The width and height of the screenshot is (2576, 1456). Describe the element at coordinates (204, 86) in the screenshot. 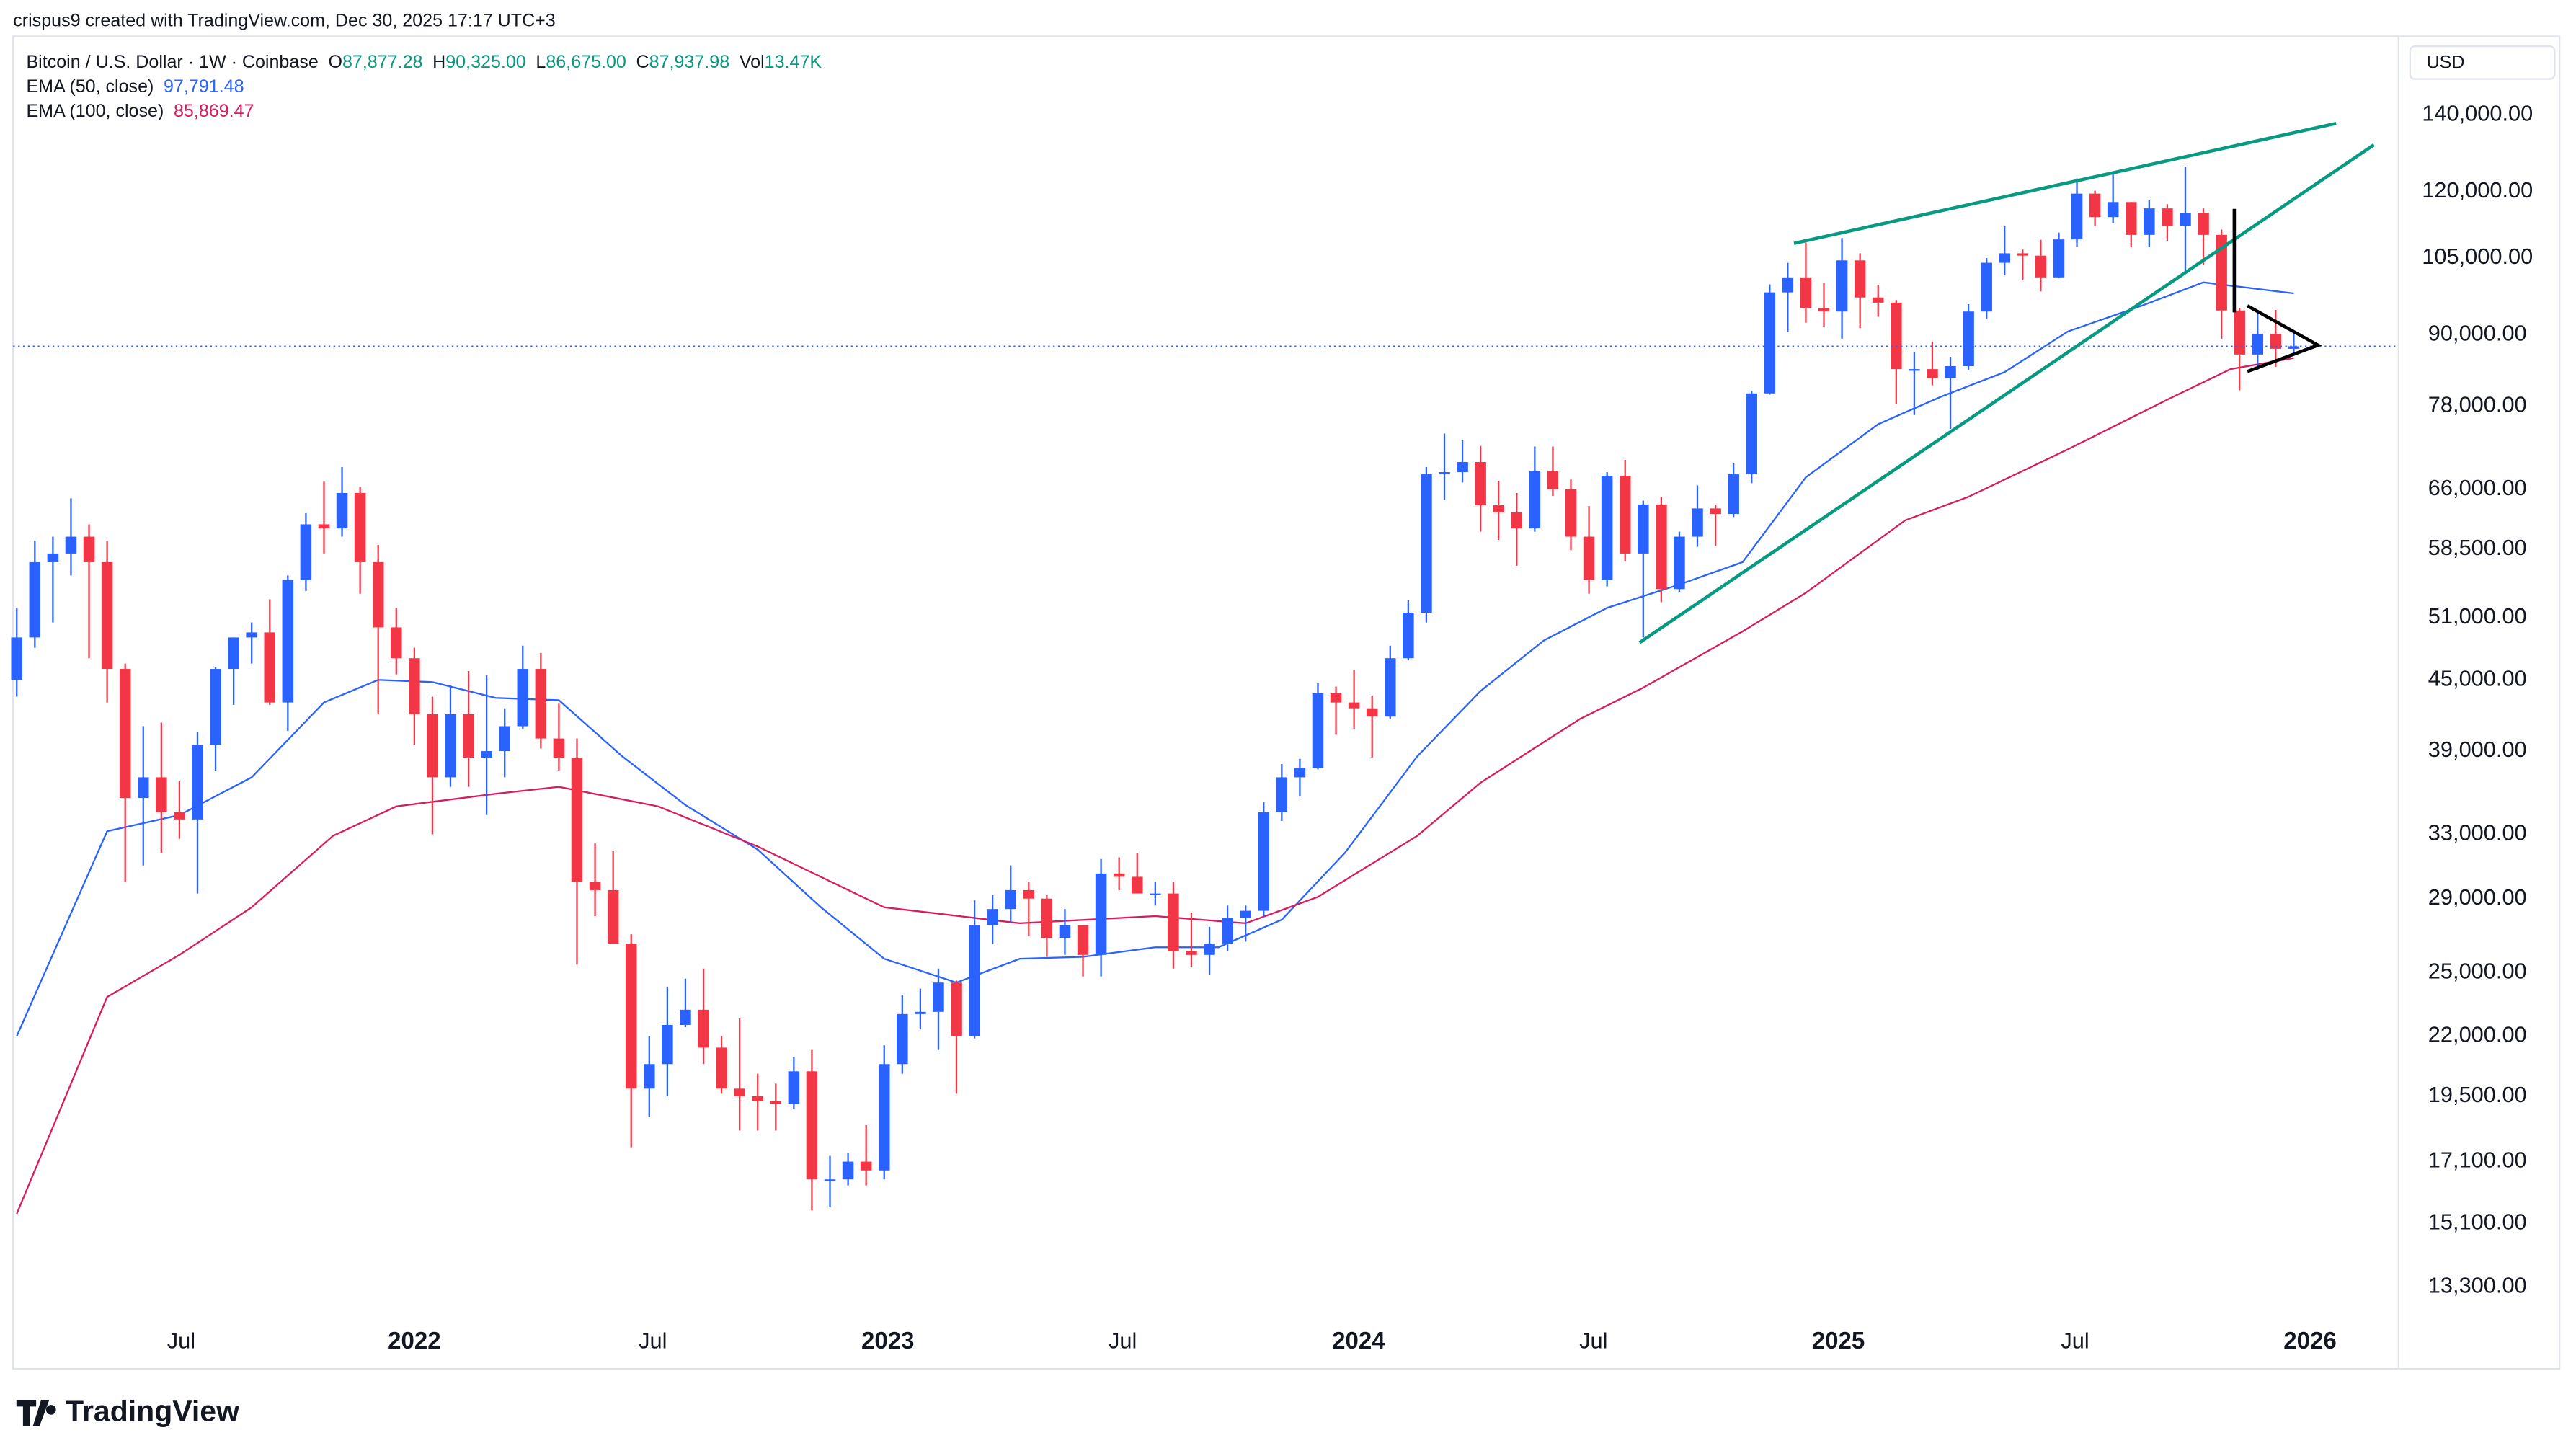

I see `legend-value: 97,791.48` at that location.